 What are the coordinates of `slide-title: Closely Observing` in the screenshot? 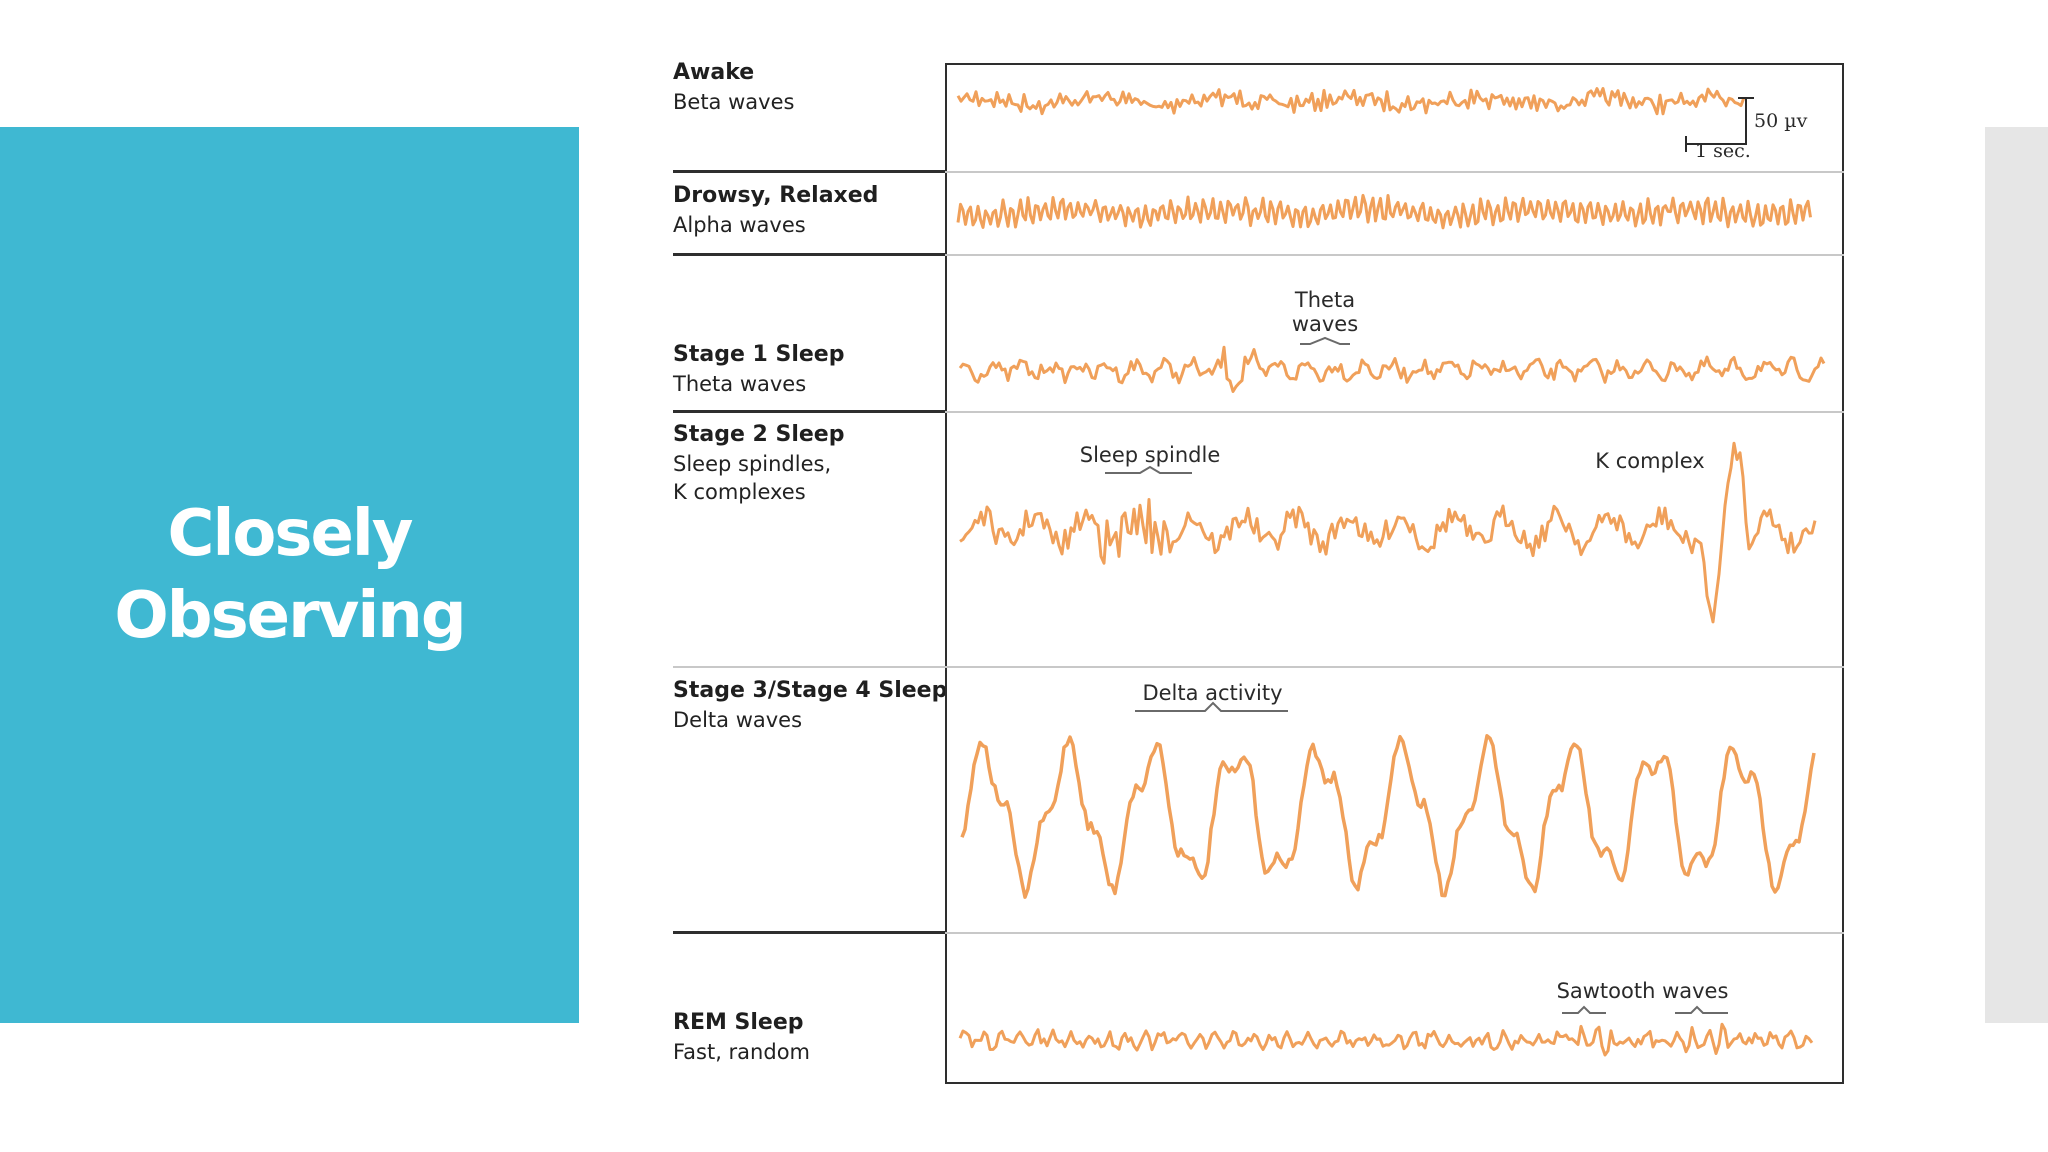 It's located at (290, 575).